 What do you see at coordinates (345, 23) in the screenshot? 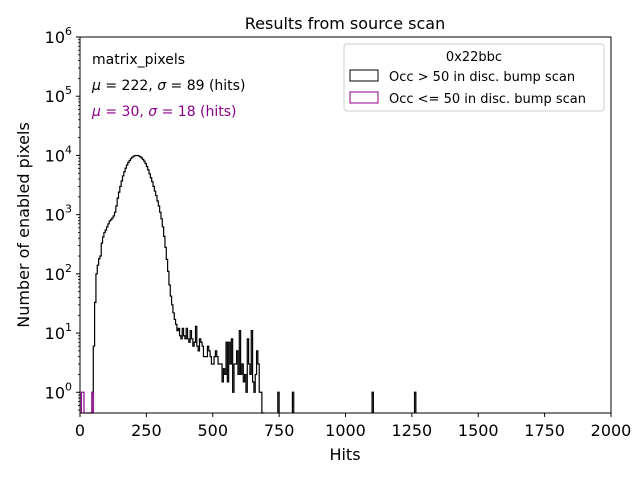
I see `chart-title: Results from source scan` at bounding box center [345, 23].